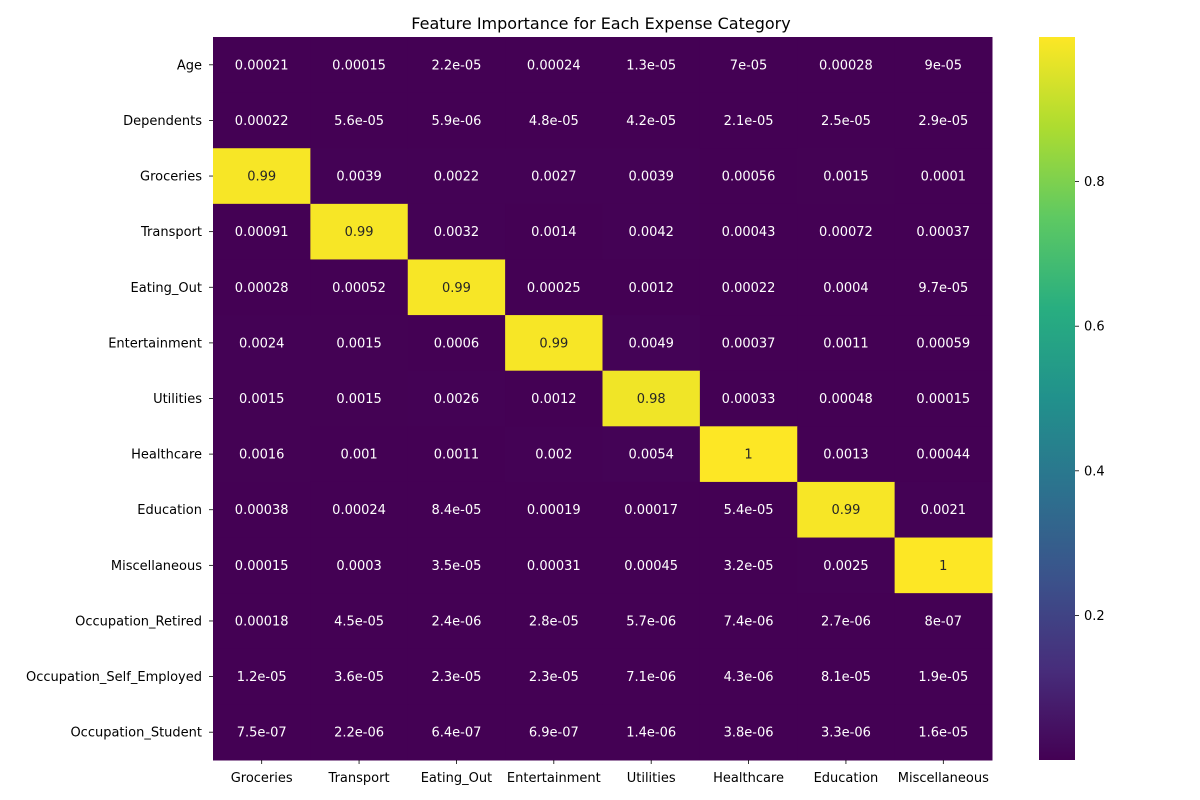  What do you see at coordinates (749, 343) in the screenshot?
I see `cell-value-label: 0.00037` at bounding box center [749, 343].